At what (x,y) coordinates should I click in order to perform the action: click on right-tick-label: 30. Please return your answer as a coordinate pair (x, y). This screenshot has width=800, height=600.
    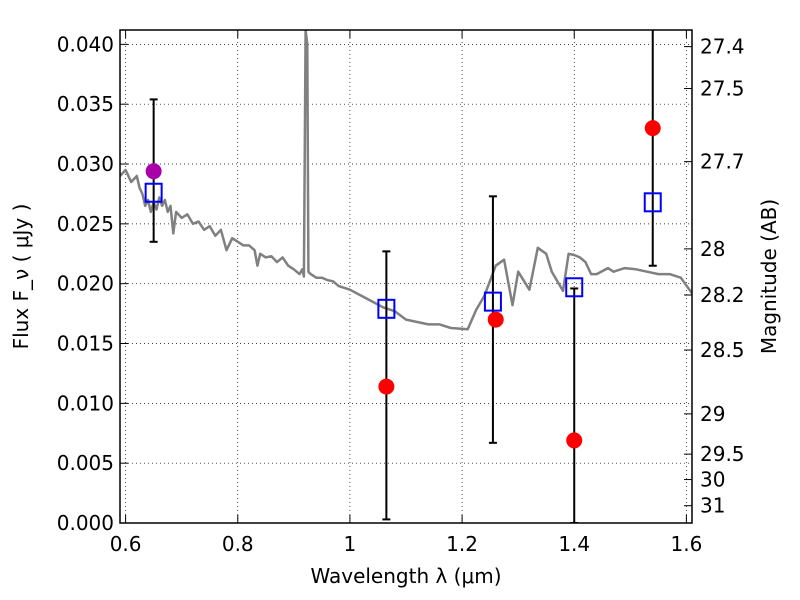
    Looking at the image, I should click on (712, 480).